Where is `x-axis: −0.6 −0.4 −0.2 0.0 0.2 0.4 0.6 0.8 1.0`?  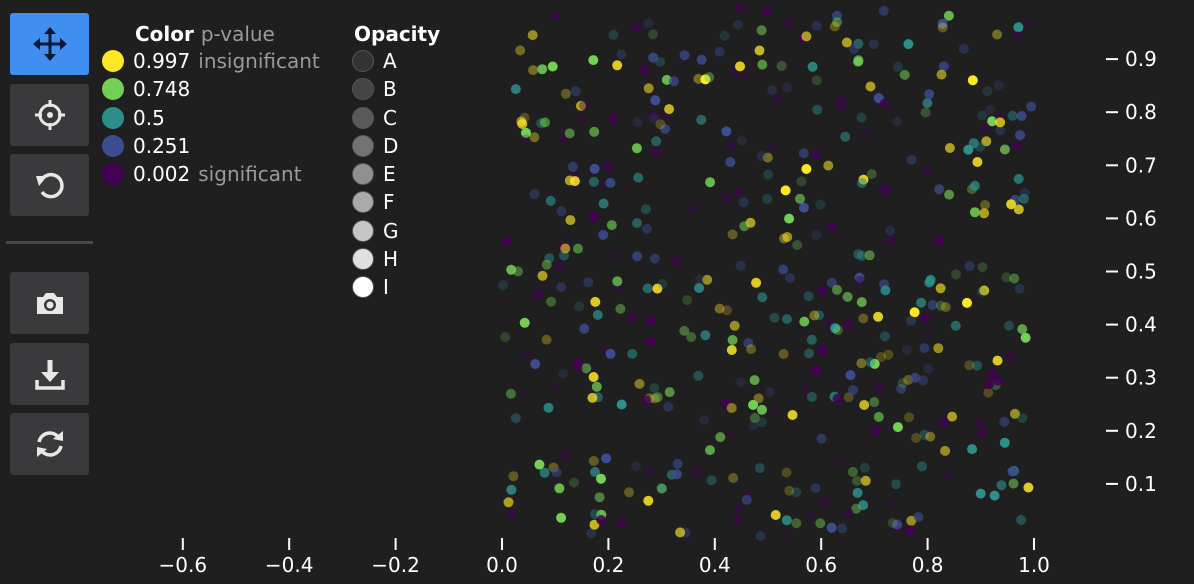
x-axis: −0.6 −0.4 −0.2 0.0 0.2 0.4 0.6 0.8 1.0 is located at coordinates (604, 557).